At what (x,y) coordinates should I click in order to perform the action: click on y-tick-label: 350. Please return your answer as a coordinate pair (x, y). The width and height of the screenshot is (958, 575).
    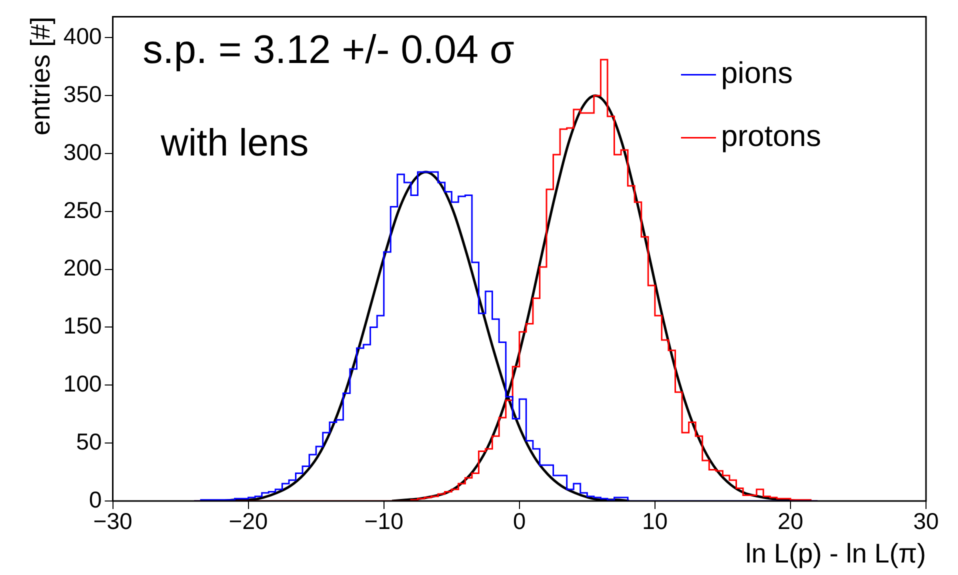
    Looking at the image, I should click on (82, 93).